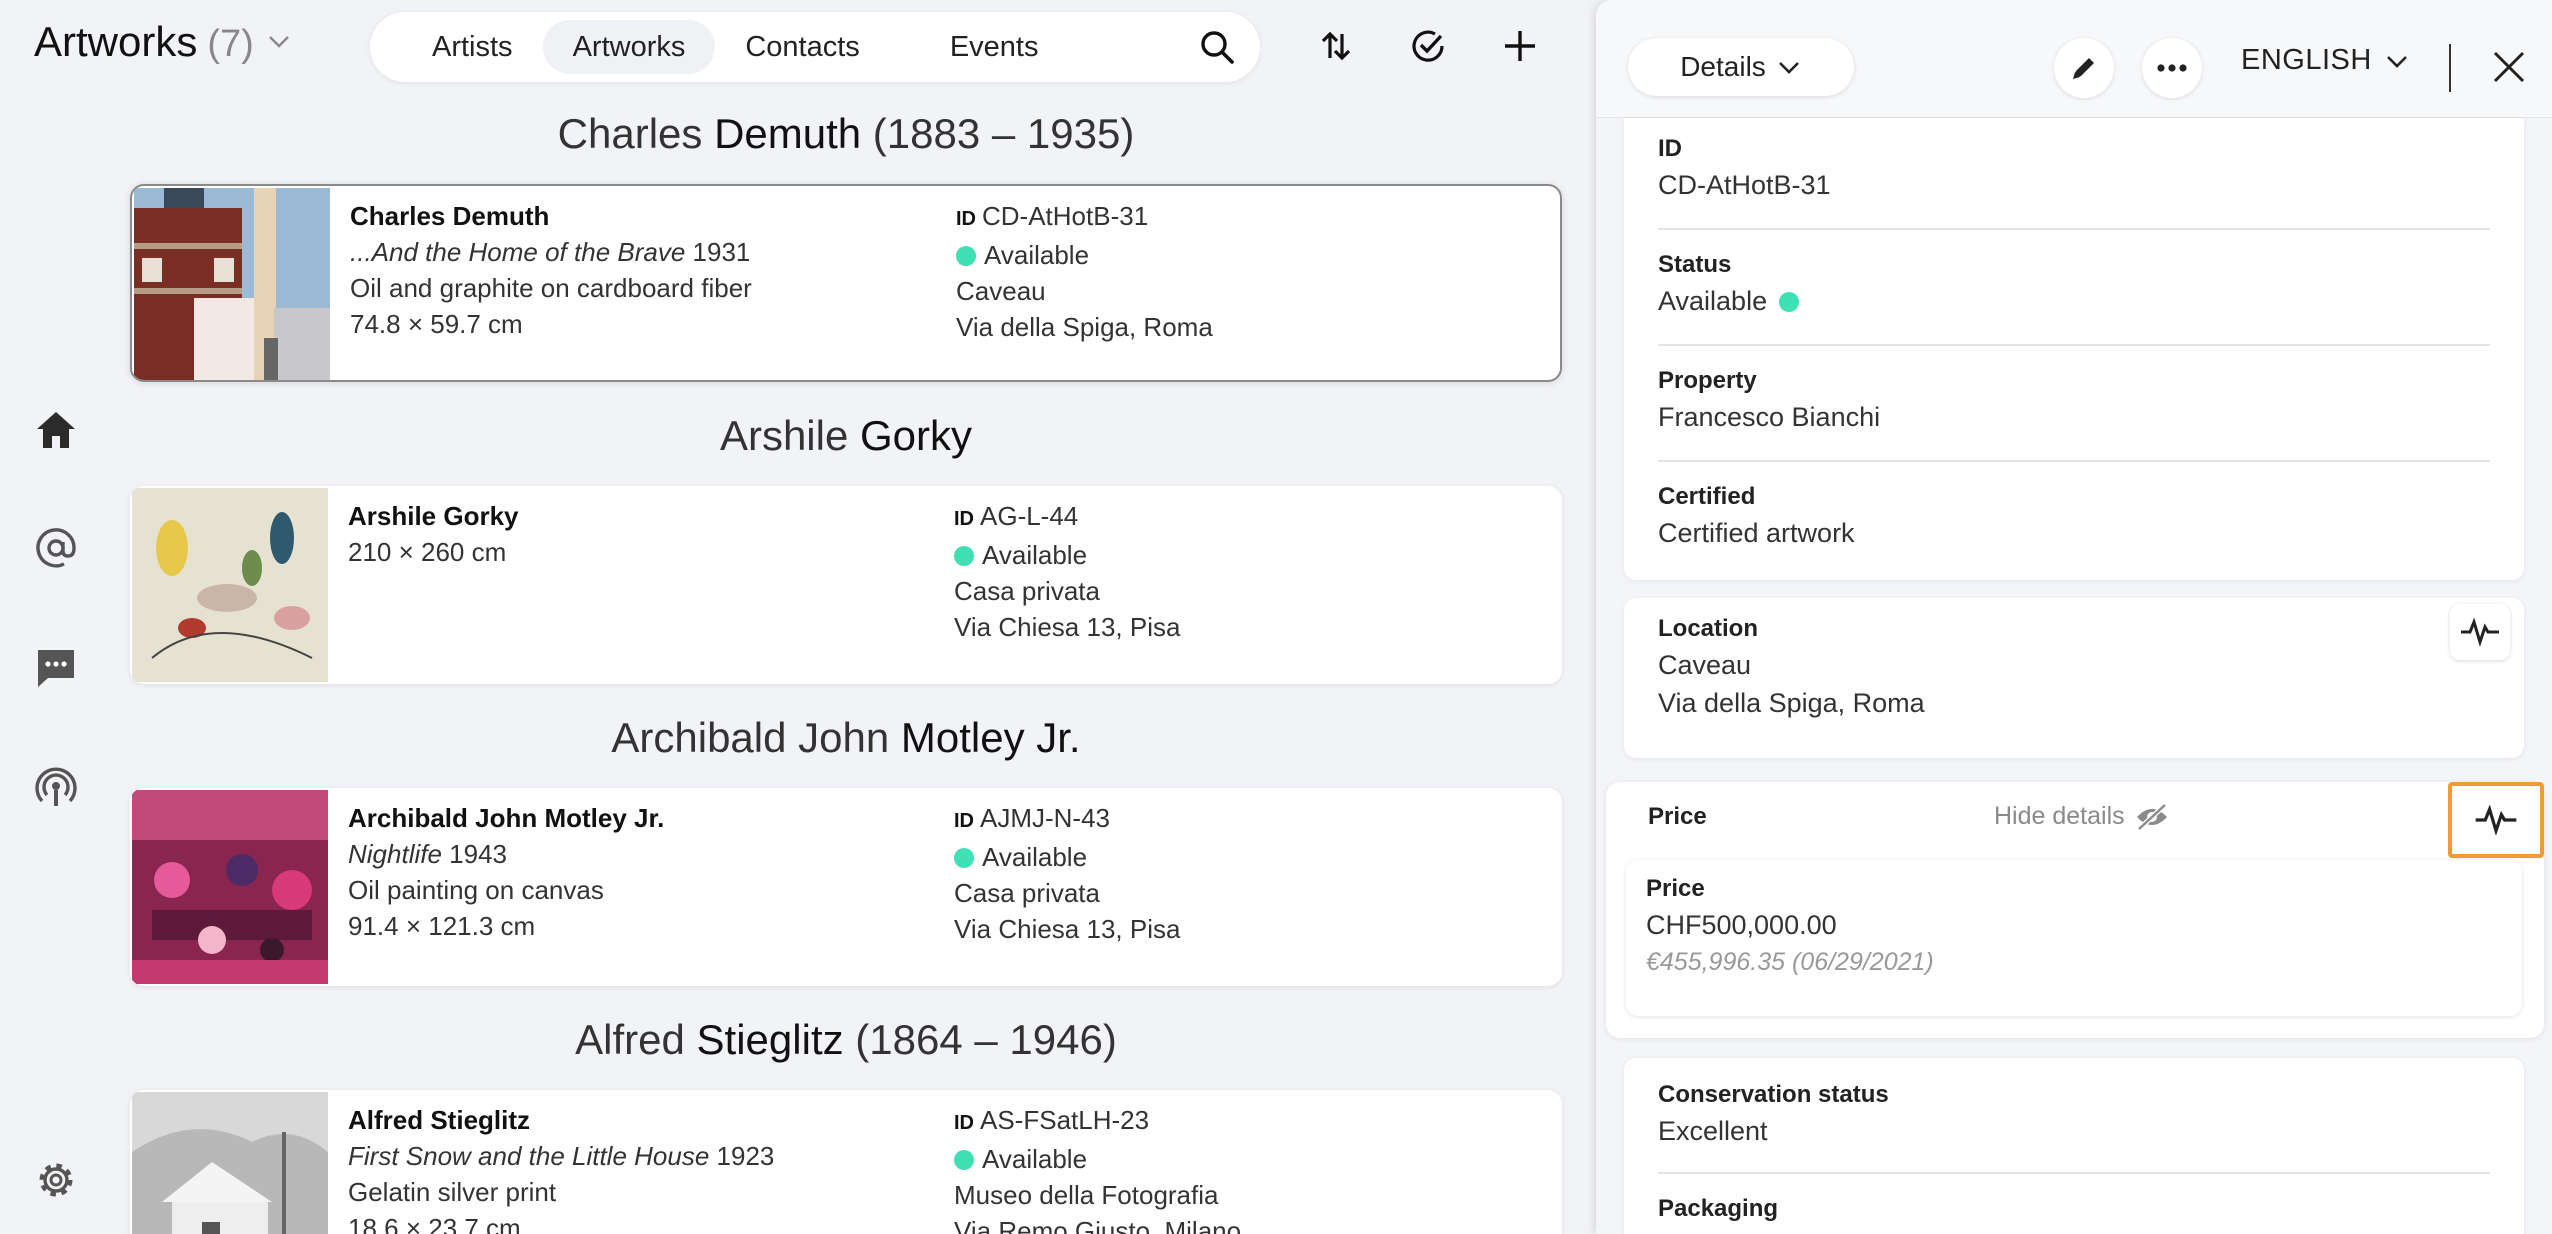 Image resolution: width=2552 pixels, height=1234 pixels. What do you see at coordinates (56, 548) in the screenshot?
I see `email-button` at bounding box center [56, 548].